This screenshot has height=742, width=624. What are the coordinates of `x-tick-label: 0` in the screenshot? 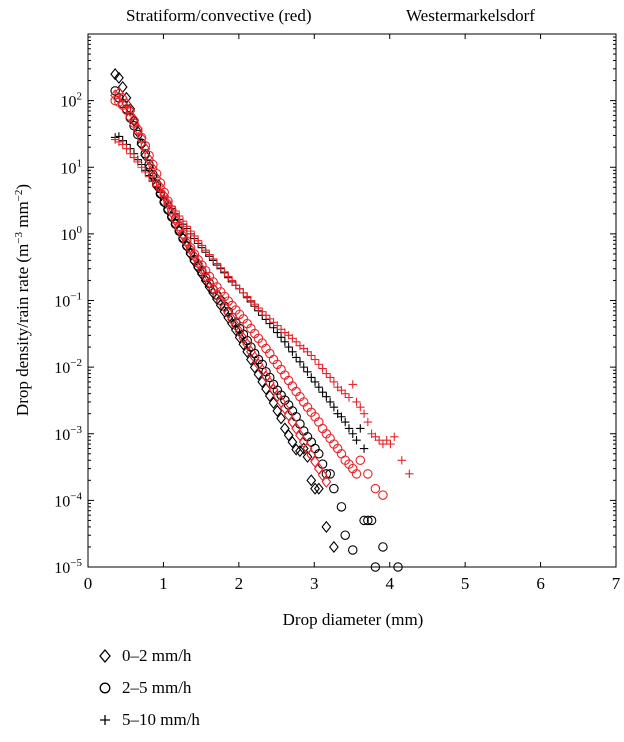 It's located at (88, 583).